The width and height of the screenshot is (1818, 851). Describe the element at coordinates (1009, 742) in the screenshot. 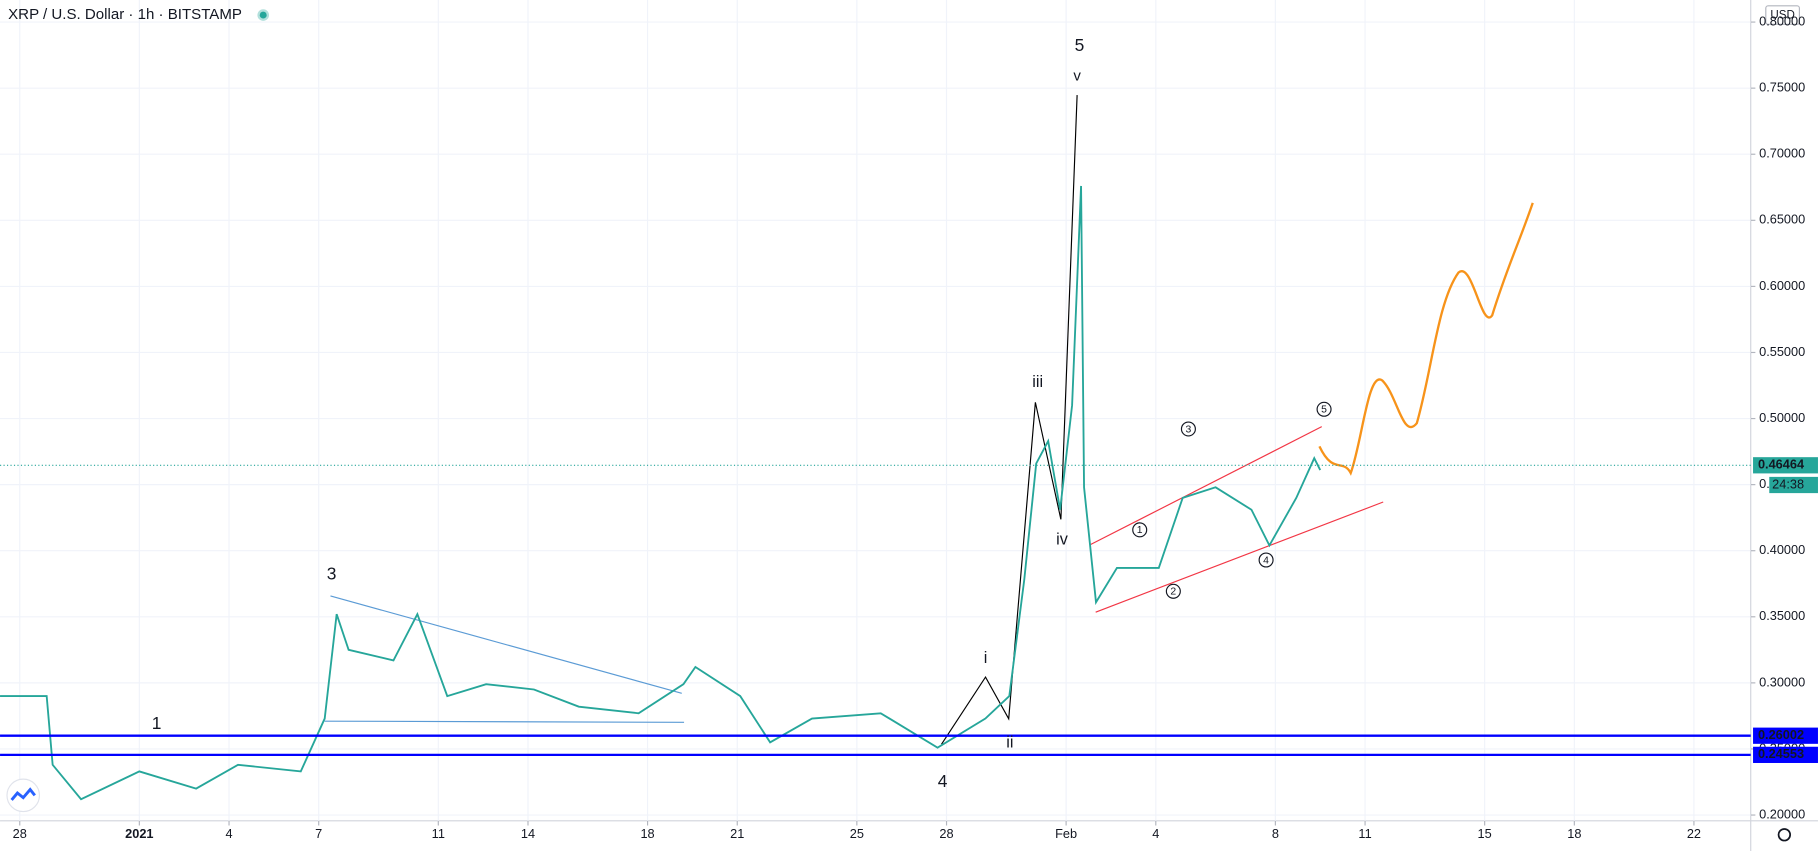

I see `wave-label: ii` at that location.